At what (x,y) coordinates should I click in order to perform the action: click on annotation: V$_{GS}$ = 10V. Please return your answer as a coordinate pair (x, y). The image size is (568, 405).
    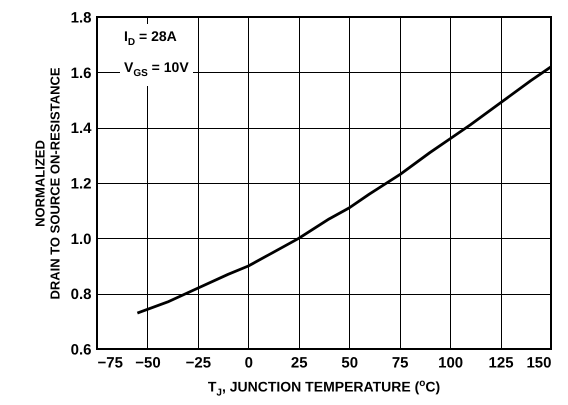
    Looking at the image, I should click on (156, 69).